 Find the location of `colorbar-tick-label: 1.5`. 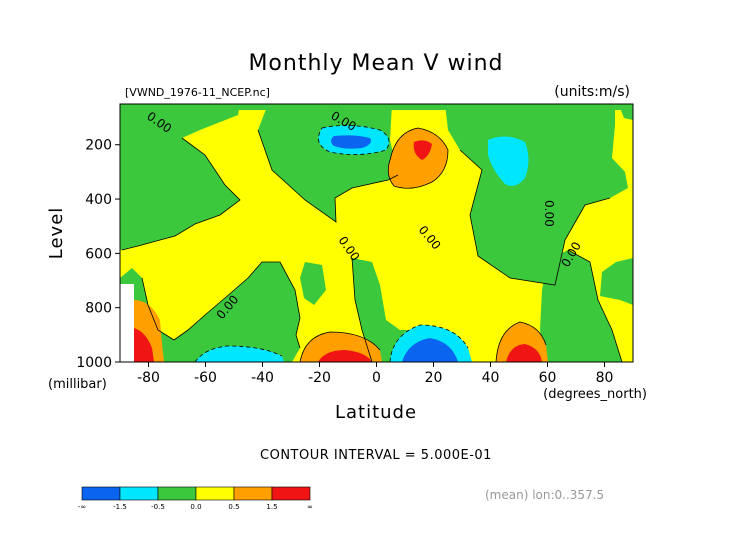

colorbar-tick-label: 1.5 is located at coordinates (271, 507).